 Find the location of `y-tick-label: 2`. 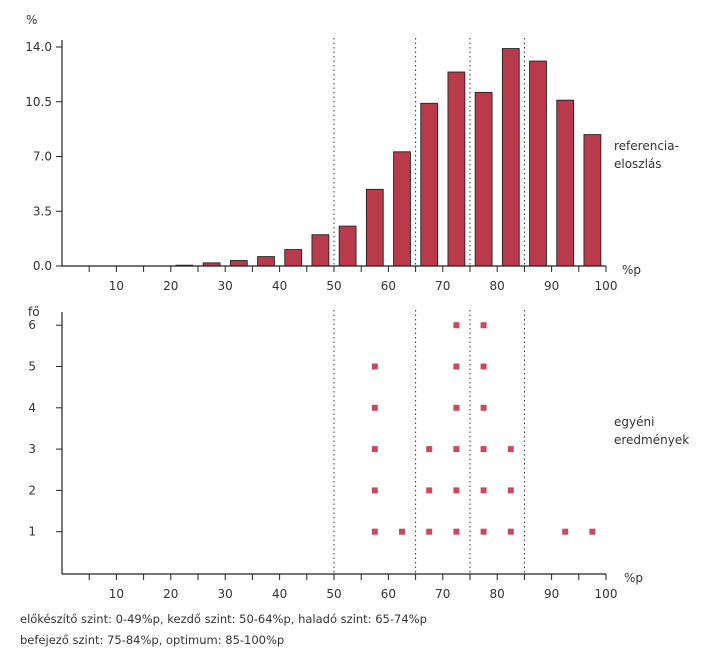

y-tick-label: 2 is located at coordinates (32, 490).